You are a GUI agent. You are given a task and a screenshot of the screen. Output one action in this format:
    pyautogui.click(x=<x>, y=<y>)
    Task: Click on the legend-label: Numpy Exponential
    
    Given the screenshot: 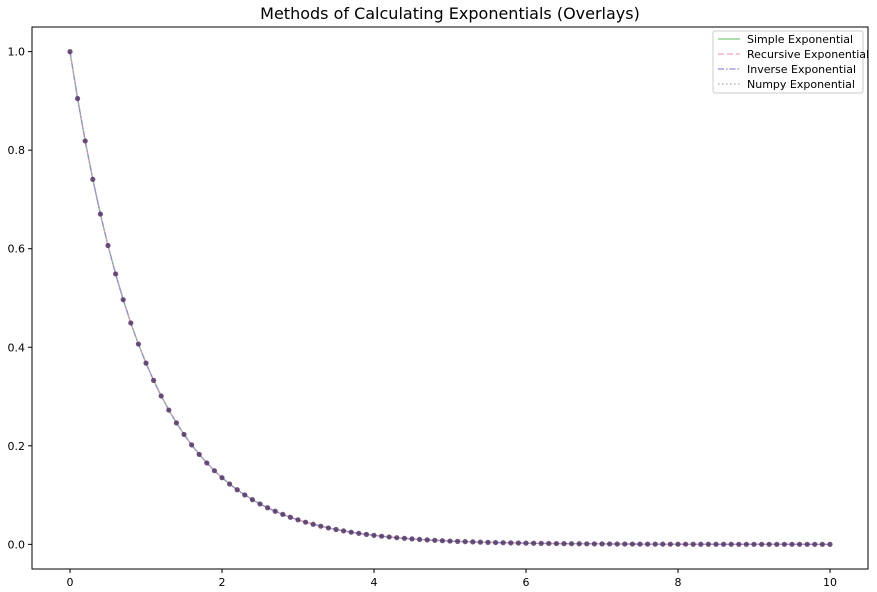 What is the action you would take?
    pyautogui.click(x=801, y=84)
    